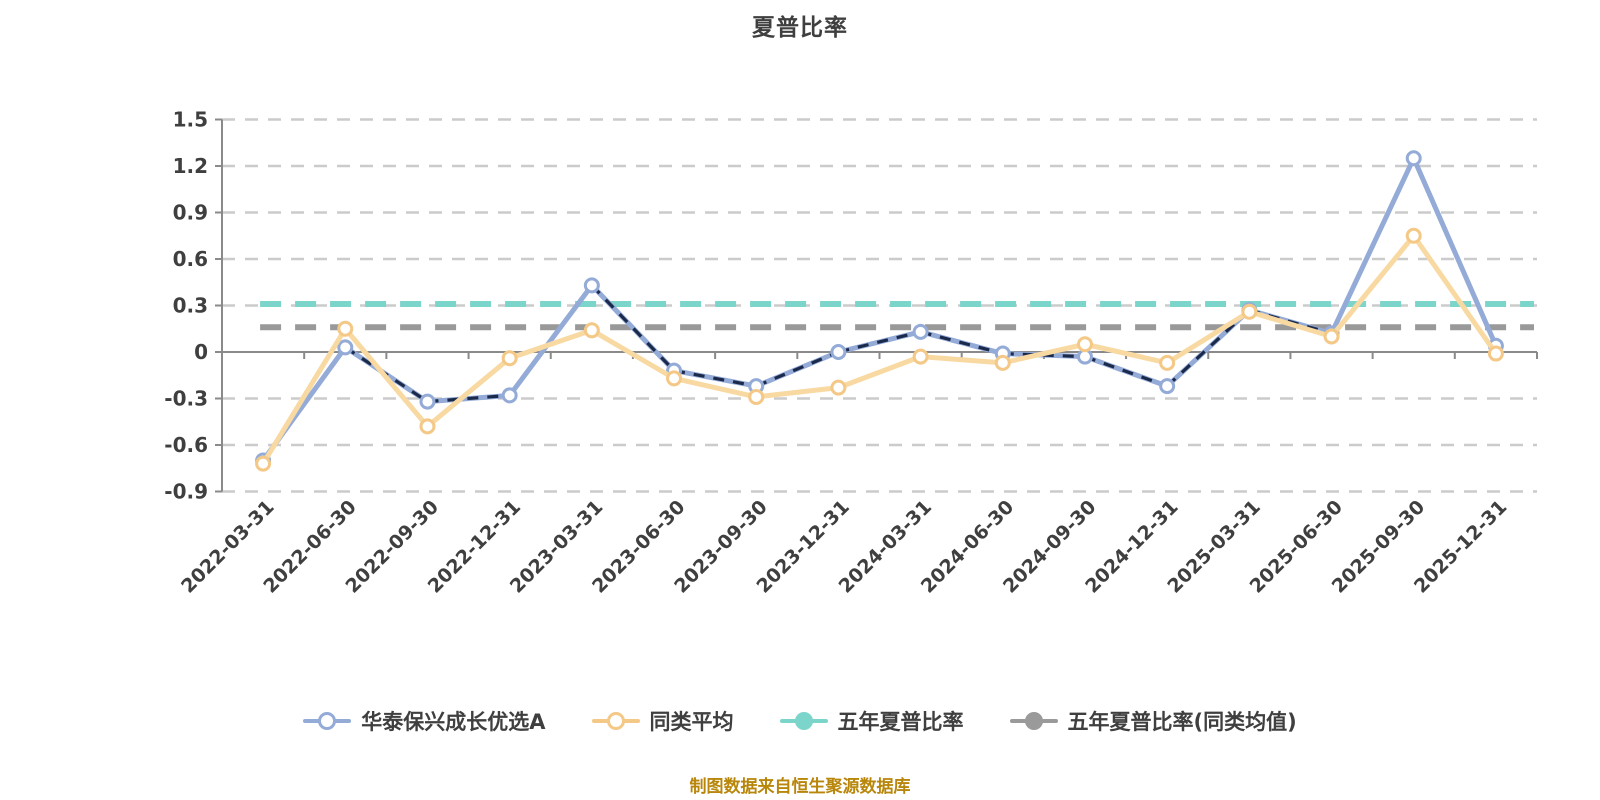 Image resolution: width=1600 pixels, height=800 pixels. I want to click on legend-label: 华泰保兴成长优选A, so click(453, 722).